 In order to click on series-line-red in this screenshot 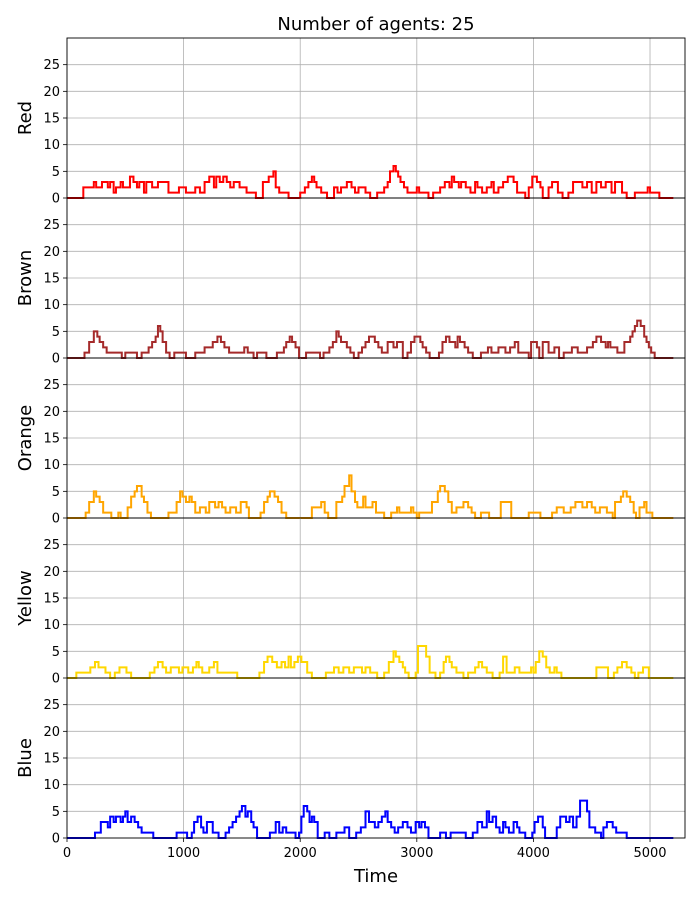, I will do `click(370, 182)`.